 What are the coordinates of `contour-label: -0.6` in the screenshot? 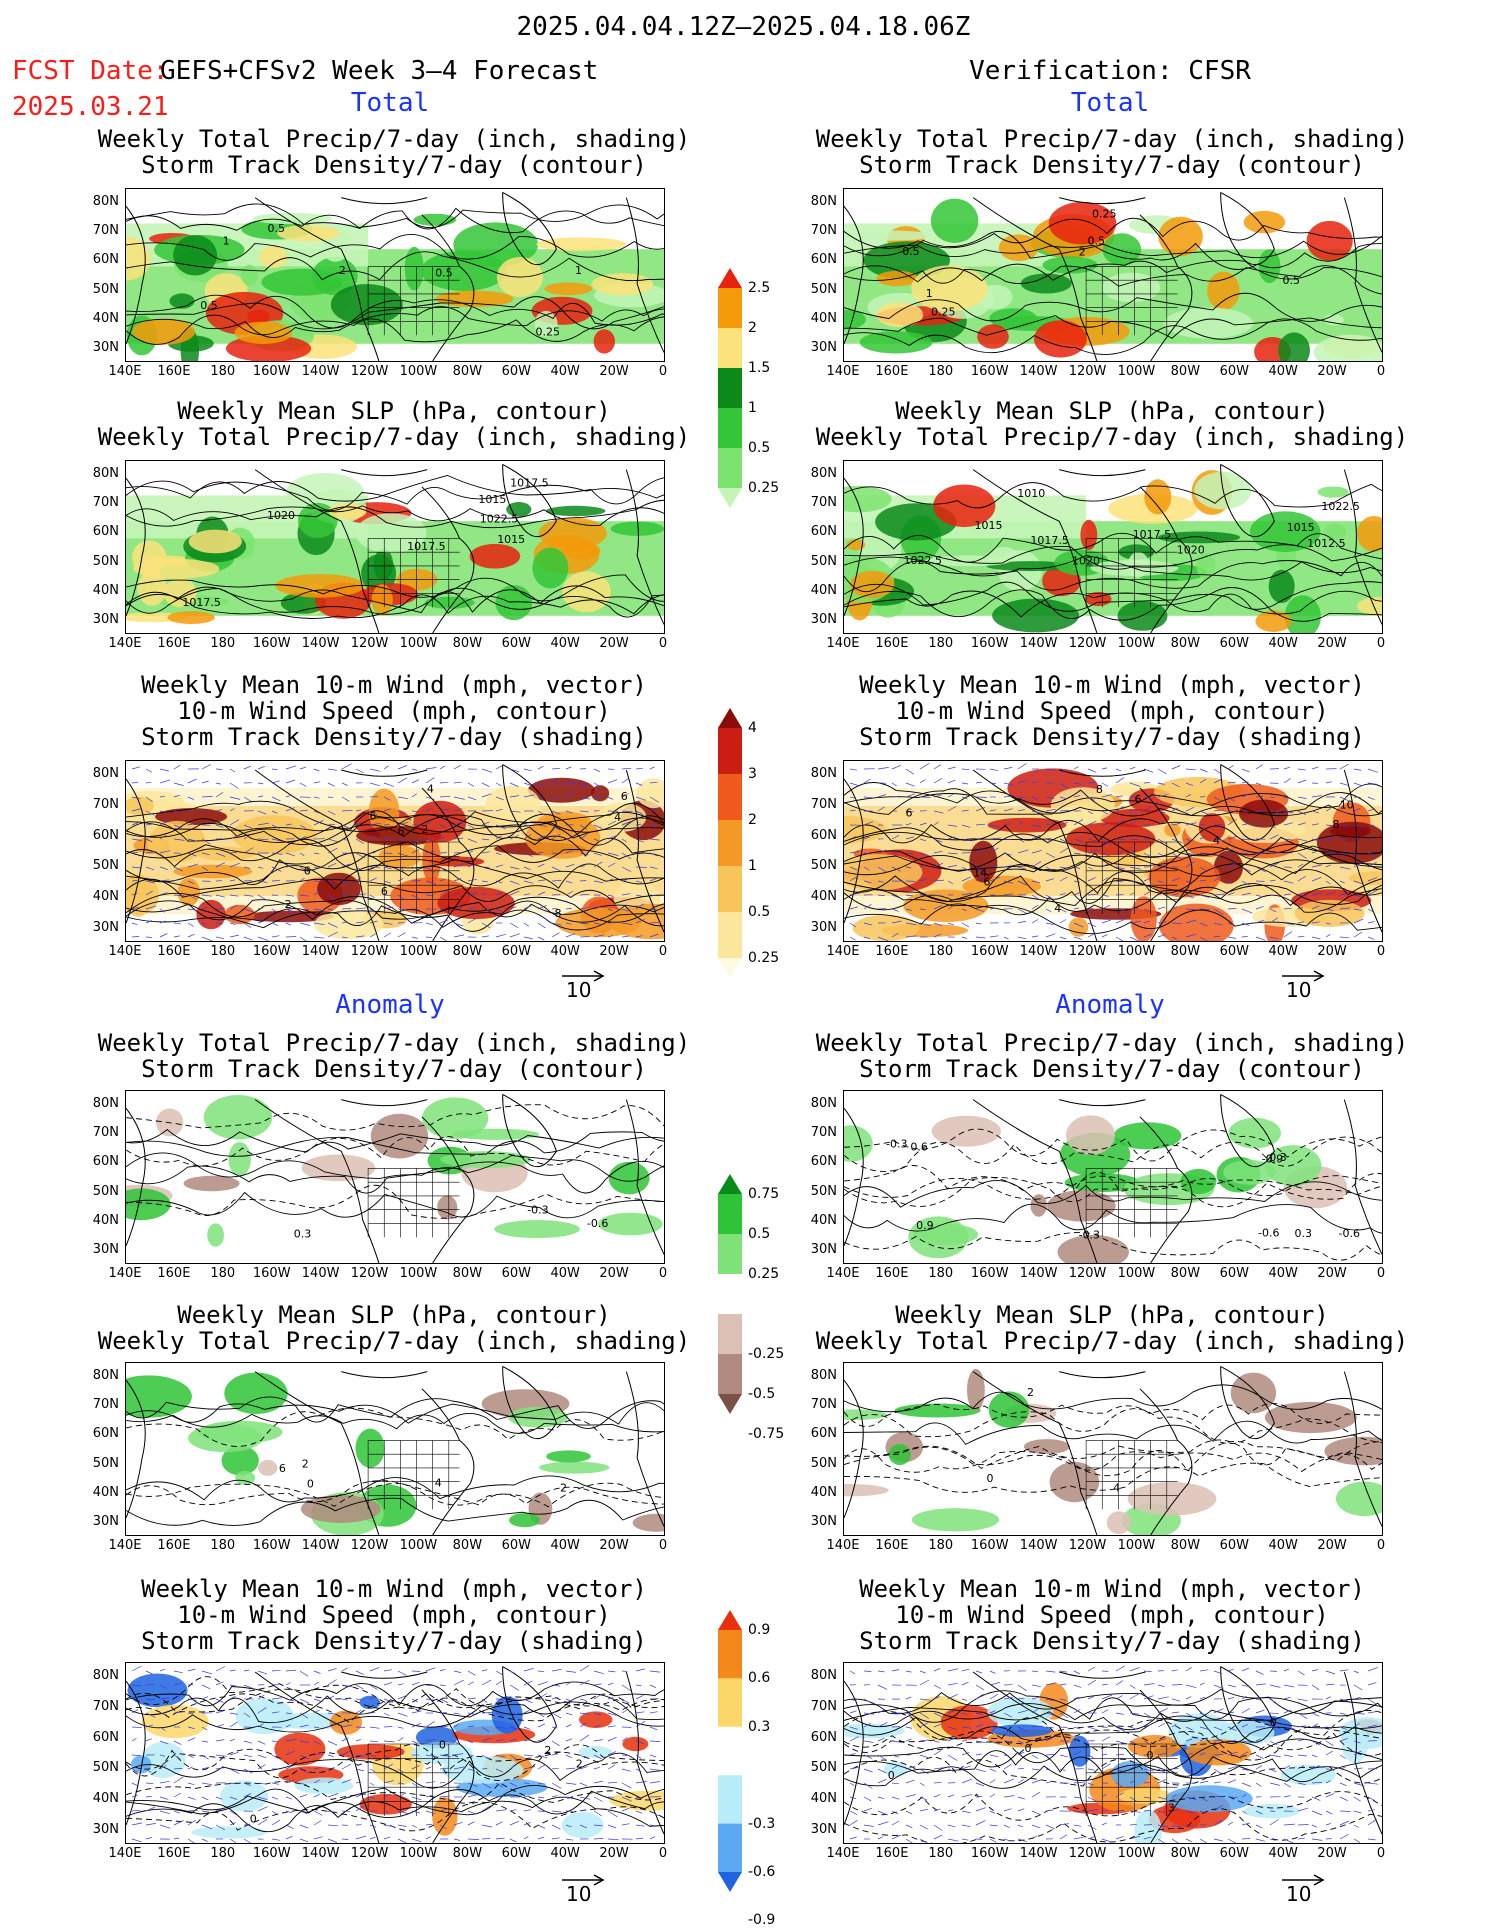 It's located at (1268, 1232).